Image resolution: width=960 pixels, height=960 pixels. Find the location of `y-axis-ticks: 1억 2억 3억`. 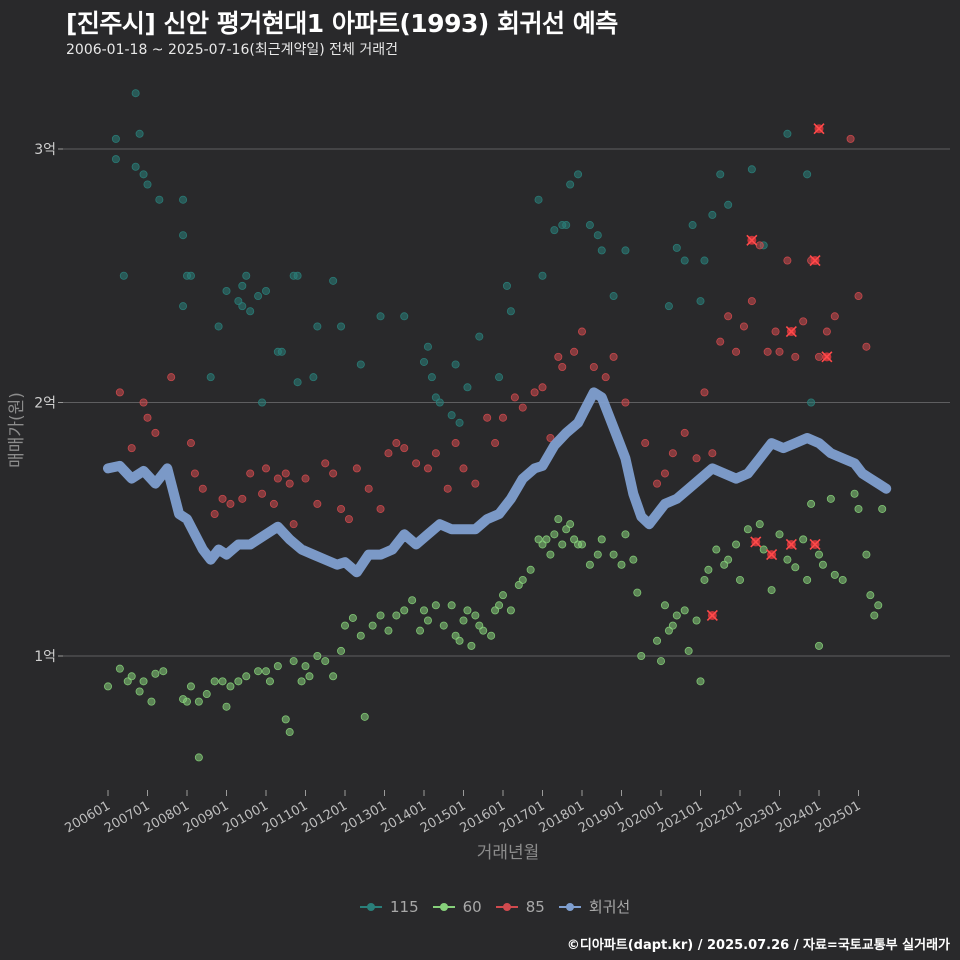

y-axis-ticks: 1억 2억 3억 is located at coordinates (48, 403).